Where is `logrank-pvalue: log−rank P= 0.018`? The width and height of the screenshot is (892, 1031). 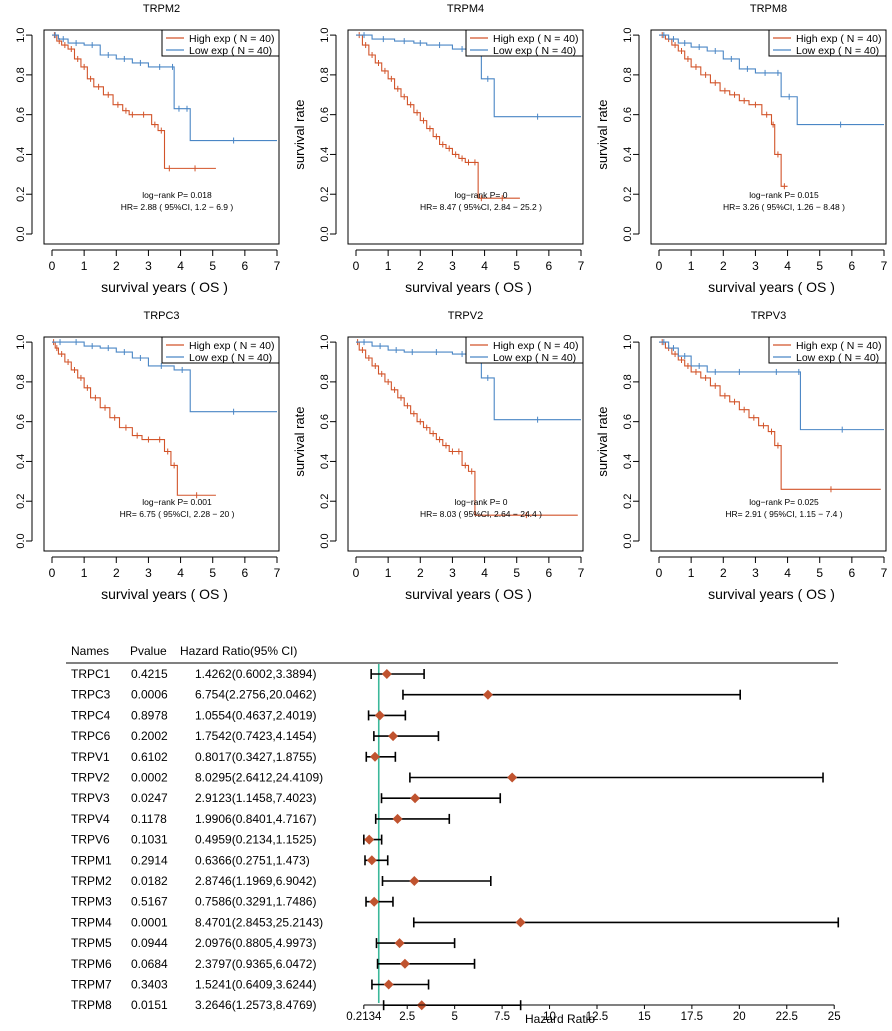 logrank-pvalue: log−rank P= 0.018 is located at coordinates (177, 195).